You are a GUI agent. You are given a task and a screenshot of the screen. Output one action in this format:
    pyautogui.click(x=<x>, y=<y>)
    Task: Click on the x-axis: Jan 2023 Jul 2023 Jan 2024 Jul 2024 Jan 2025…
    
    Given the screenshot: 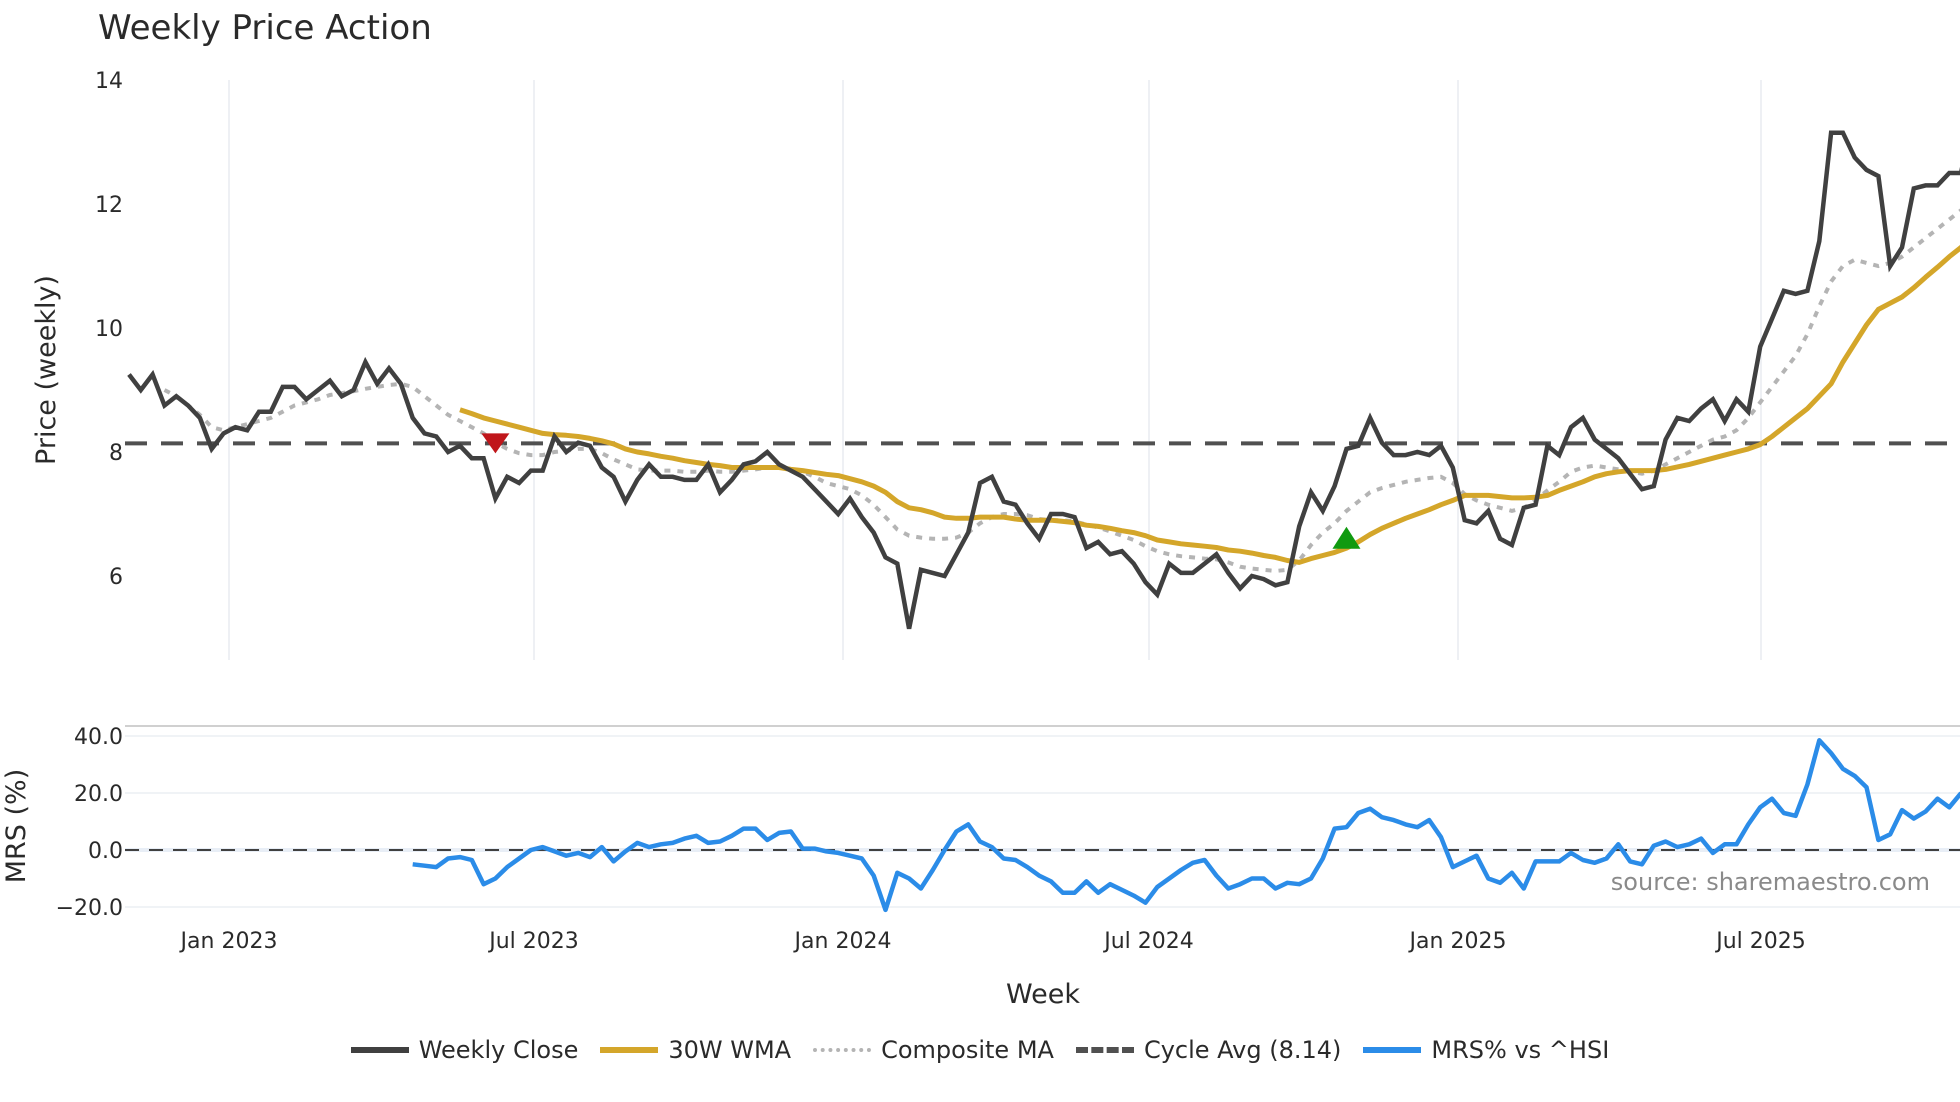 What is the action you would take?
    pyautogui.click(x=992, y=941)
    